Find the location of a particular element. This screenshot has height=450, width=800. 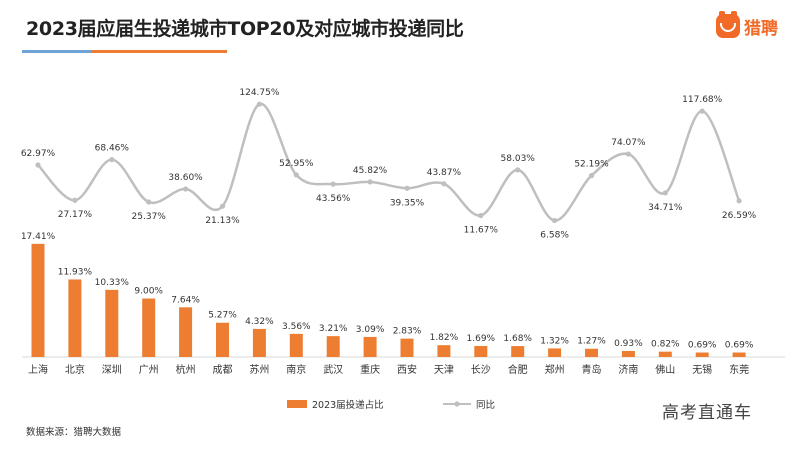

bar-西安 is located at coordinates (407, 347).